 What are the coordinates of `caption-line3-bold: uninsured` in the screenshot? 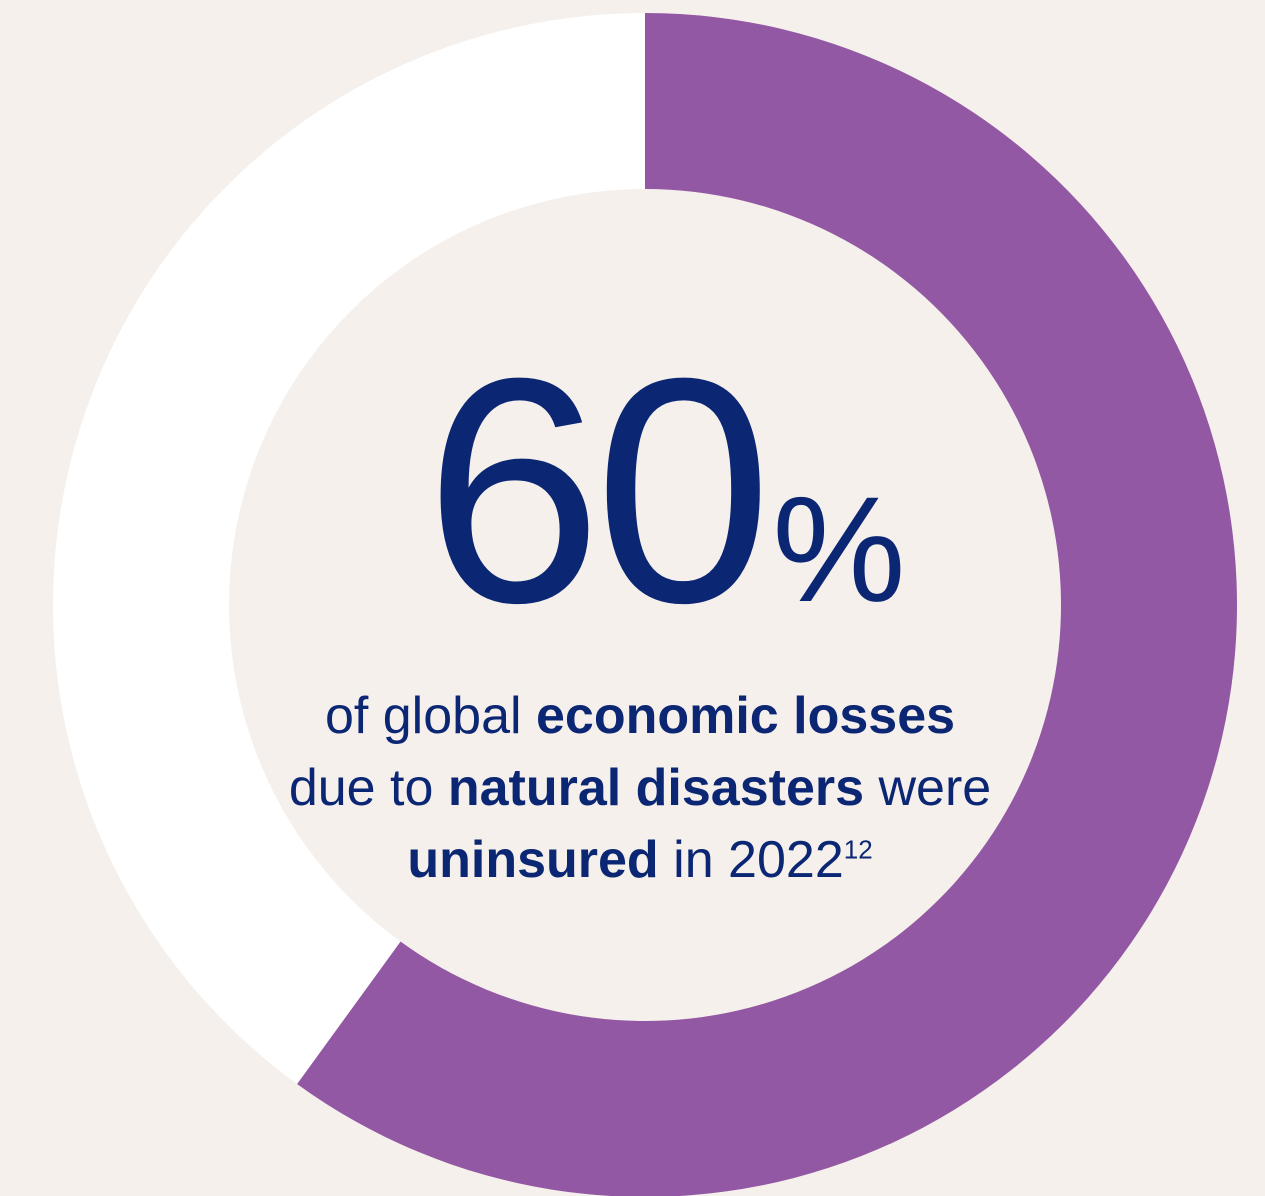 It's located at (533, 860).